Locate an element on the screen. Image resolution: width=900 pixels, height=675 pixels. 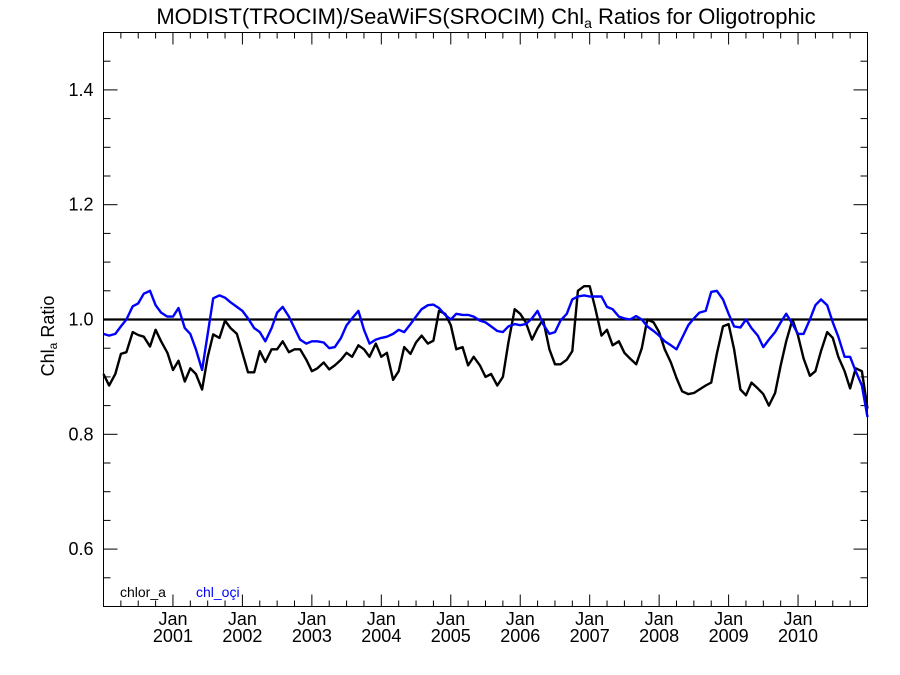
y-tick-label: 1.2 is located at coordinates (80, 205).